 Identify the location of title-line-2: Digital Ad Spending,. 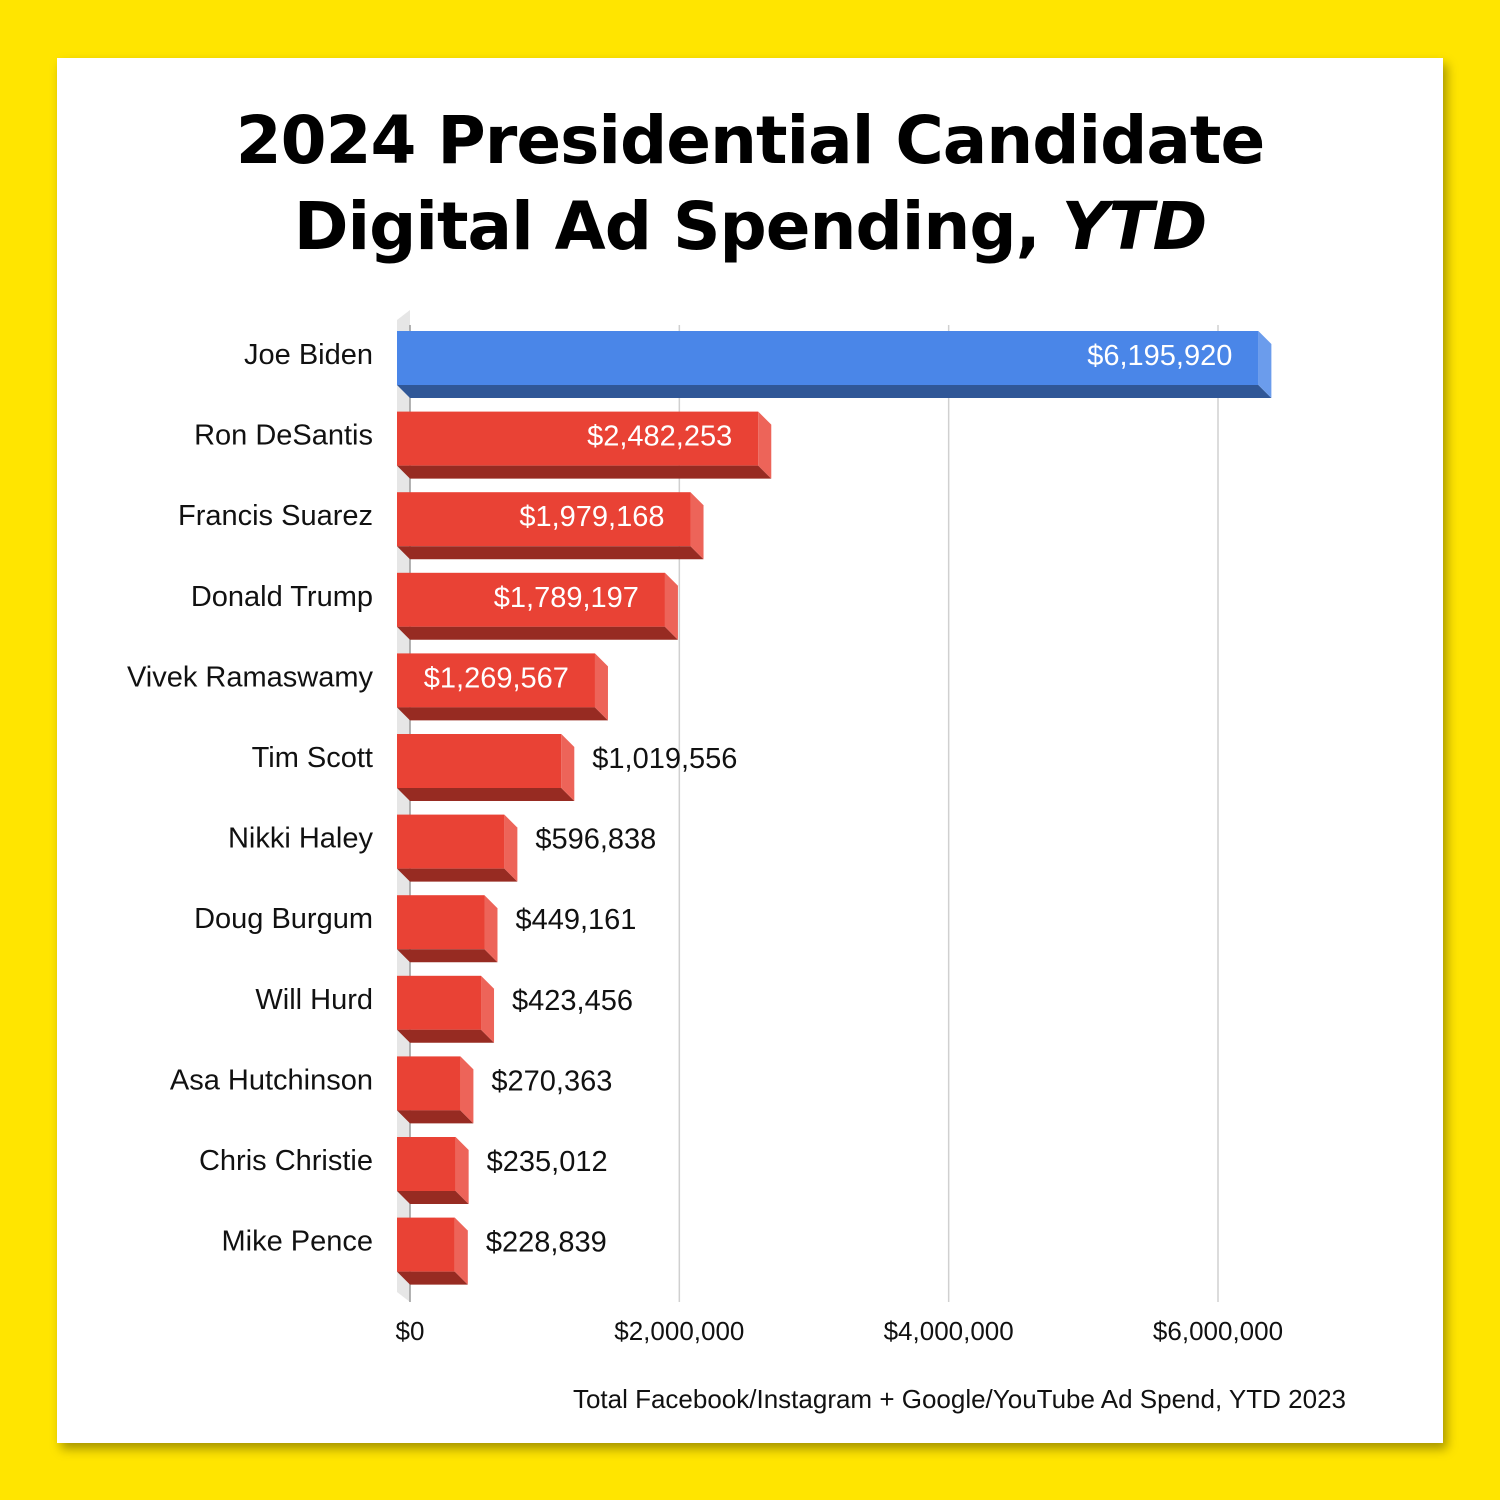
(677, 226).